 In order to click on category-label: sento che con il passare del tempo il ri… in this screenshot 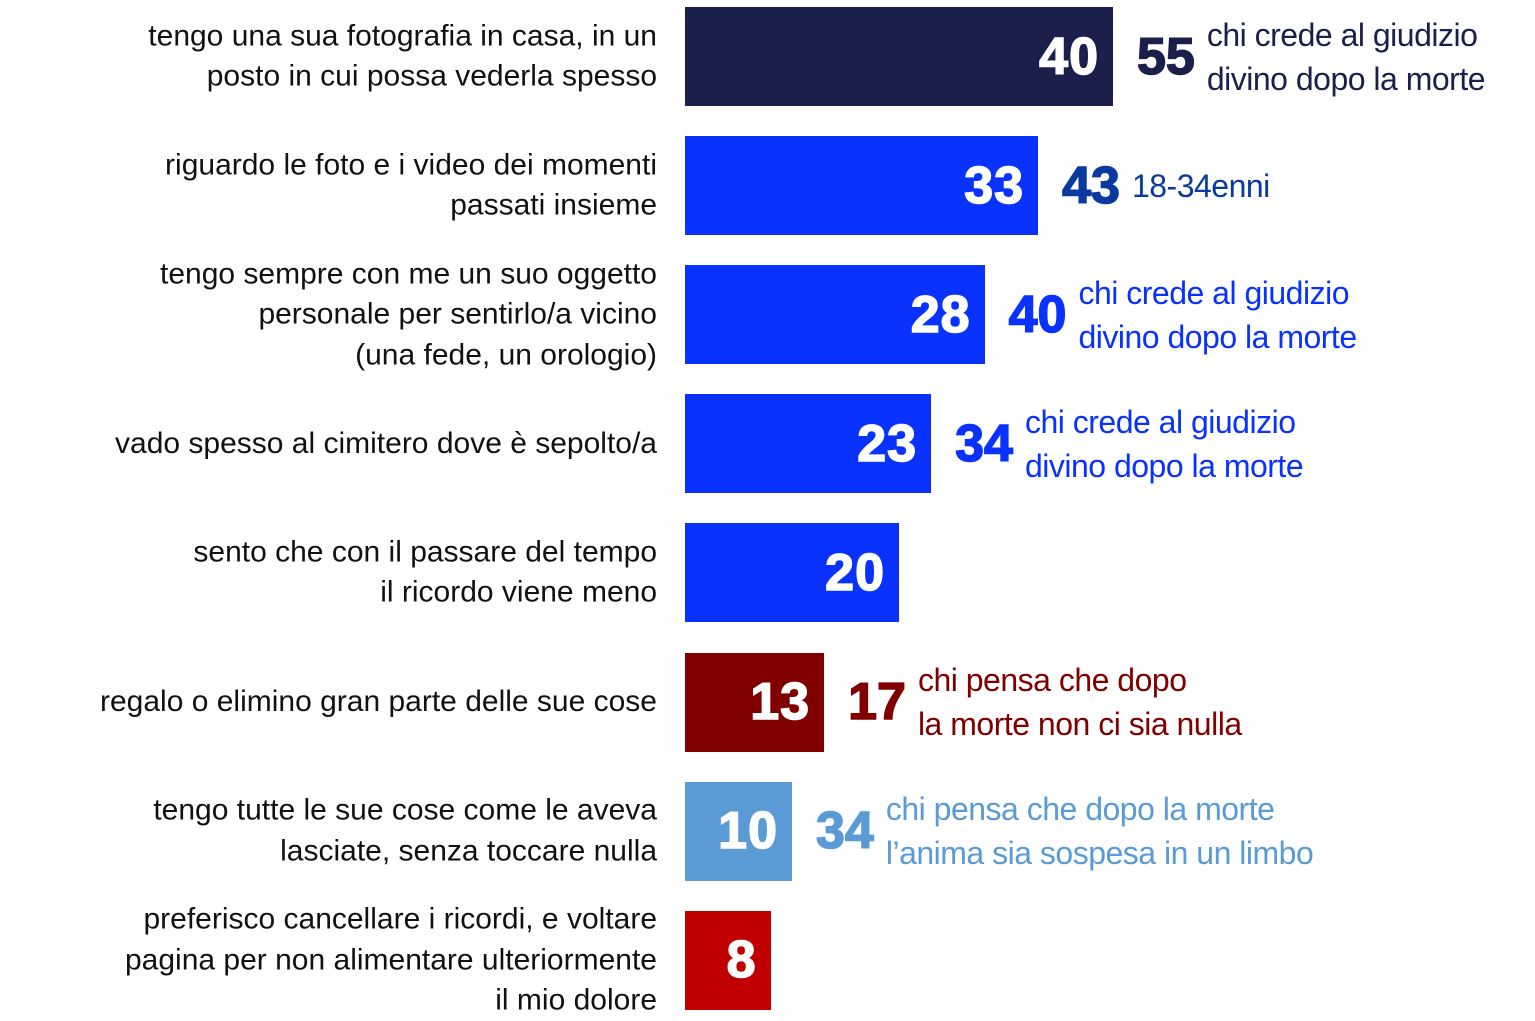, I will do `click(425, 572)`.